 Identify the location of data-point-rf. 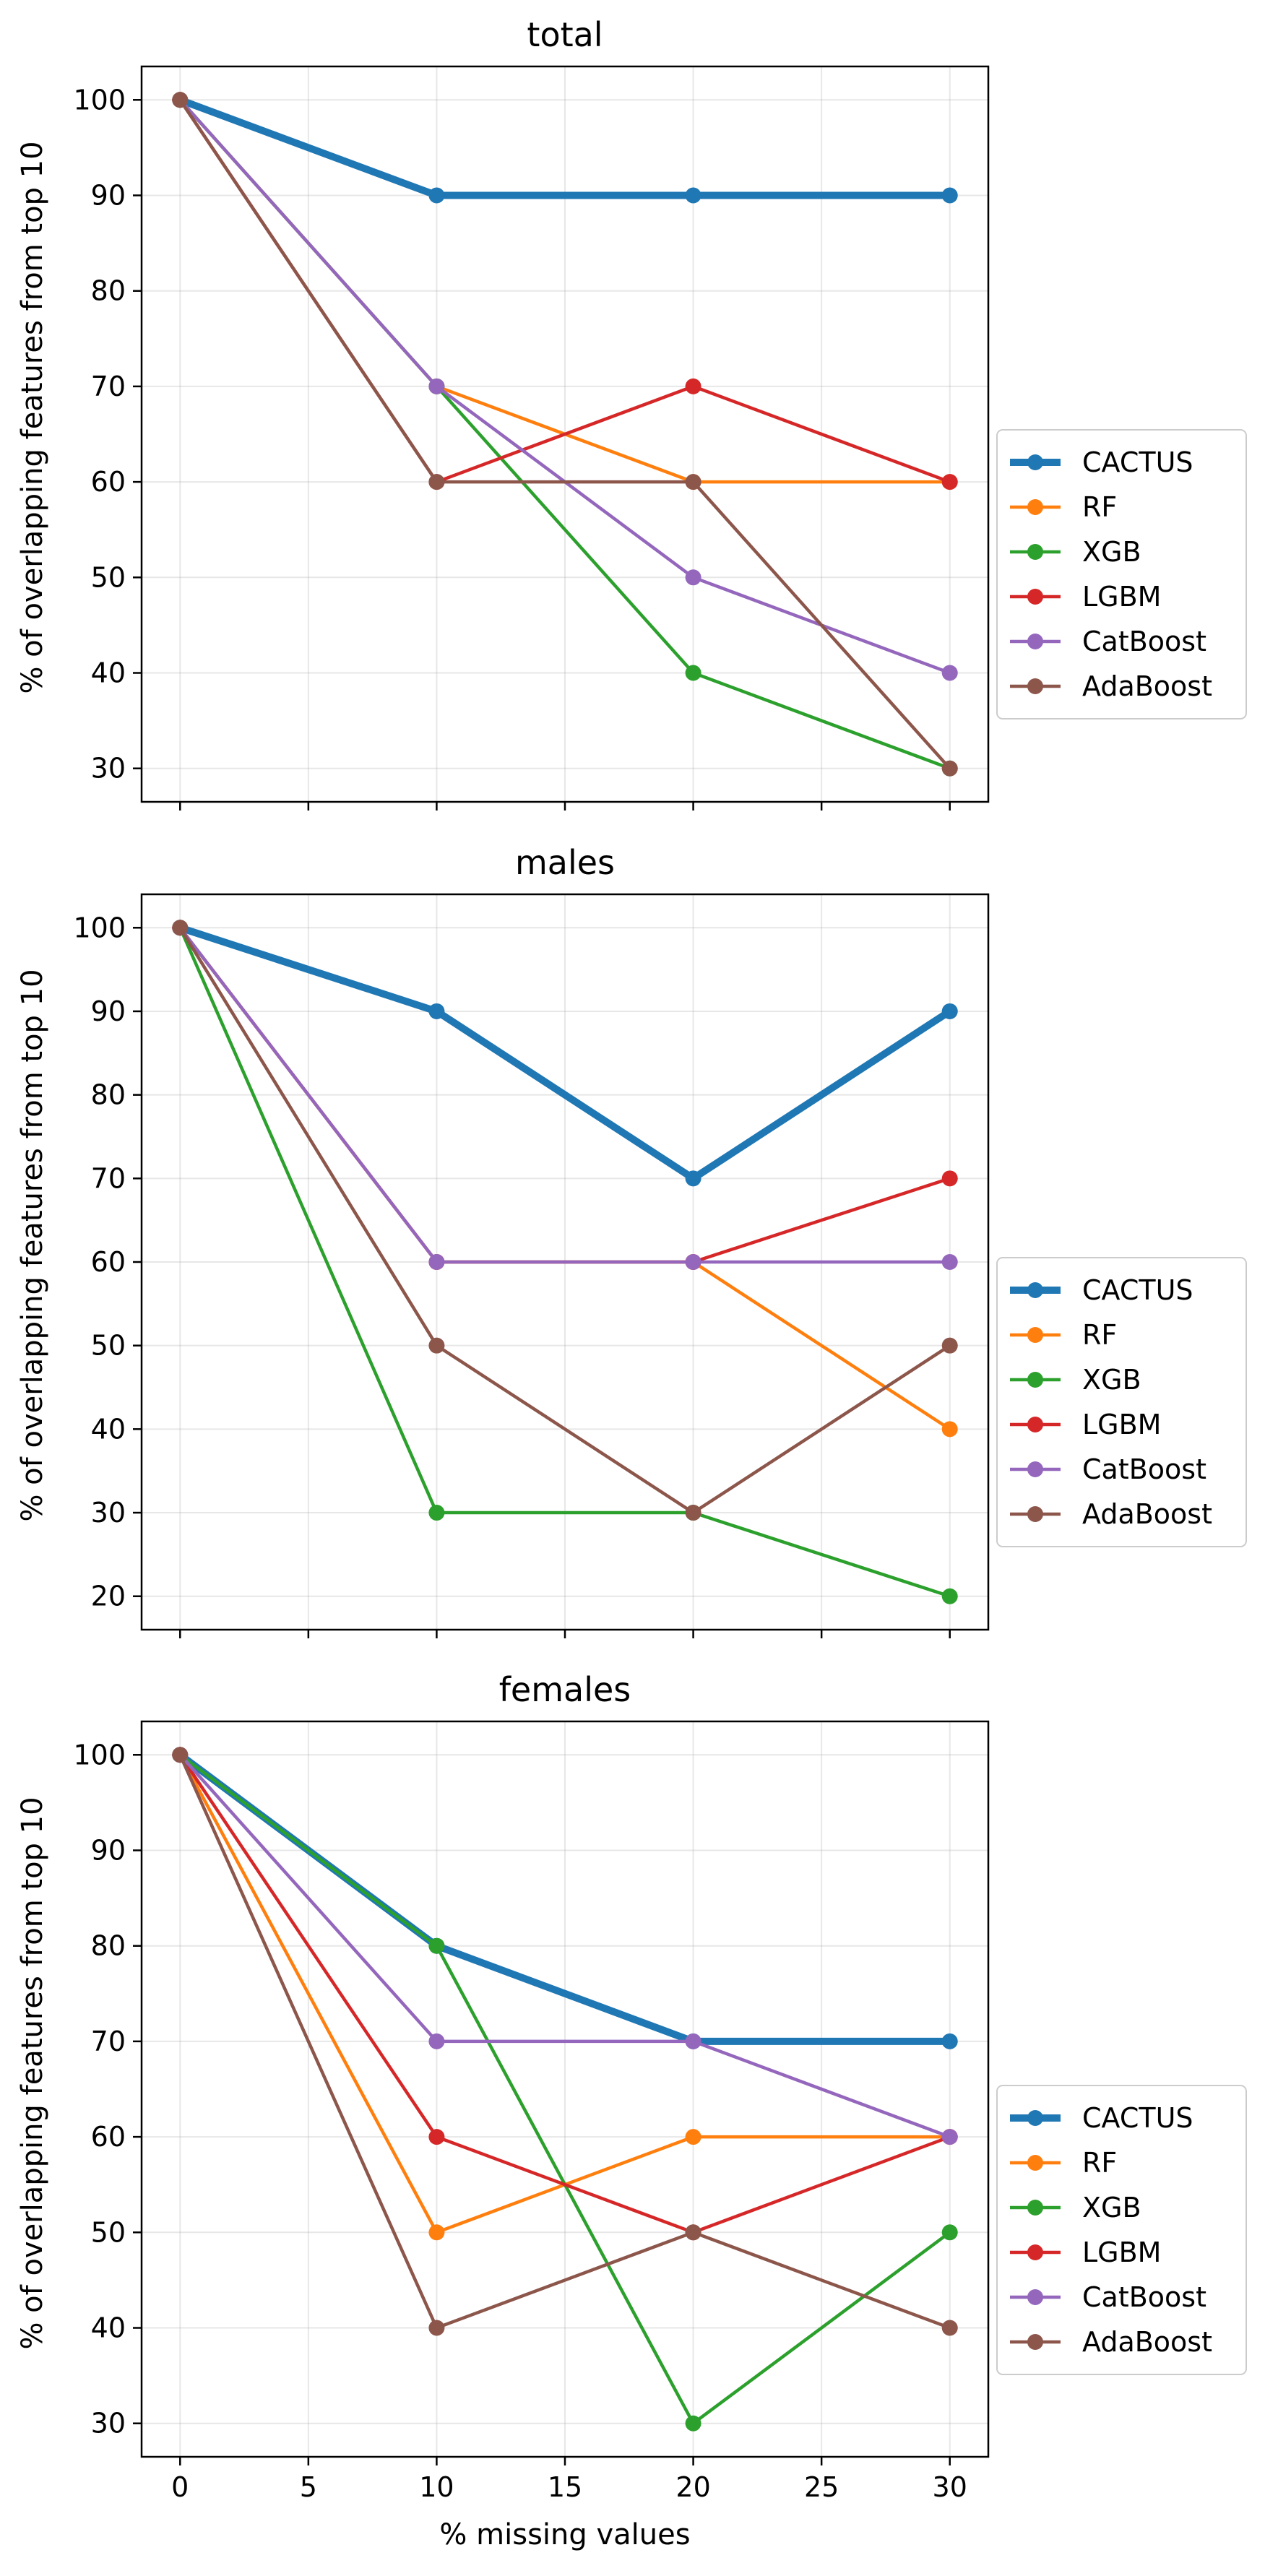
(693, 2137).